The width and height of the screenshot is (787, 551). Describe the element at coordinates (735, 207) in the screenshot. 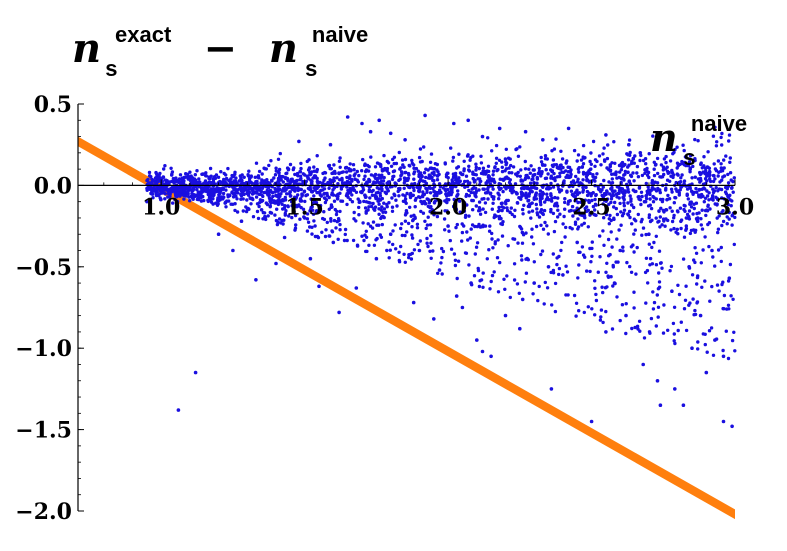

I see `x-tick-label: 3.0` at that location.